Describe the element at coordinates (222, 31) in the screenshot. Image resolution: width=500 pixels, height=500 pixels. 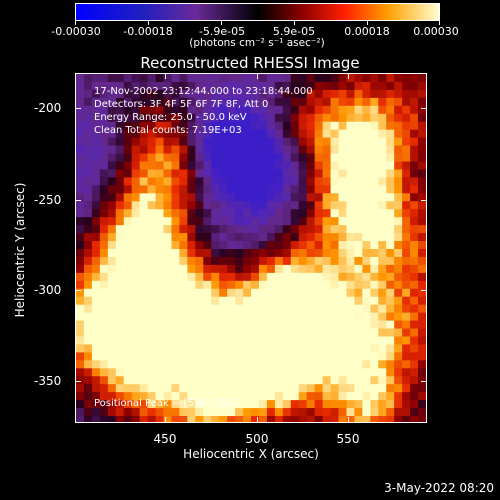
I see `colorbar-tick-label: -5.9e-05` at that location.